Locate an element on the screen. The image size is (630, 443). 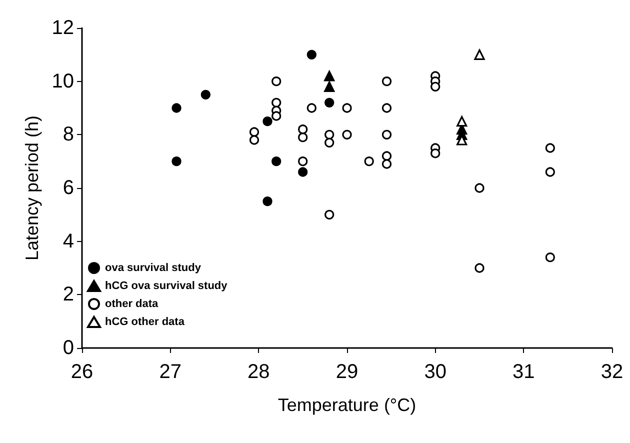
x-tick-label: 32 is located at coordinates (612, 372).